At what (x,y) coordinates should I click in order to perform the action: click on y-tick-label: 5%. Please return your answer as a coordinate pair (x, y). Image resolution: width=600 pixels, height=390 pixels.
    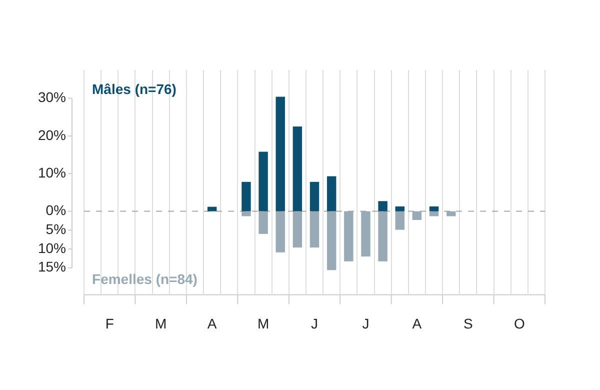
    Looking at the image, I should click on (56, 229).